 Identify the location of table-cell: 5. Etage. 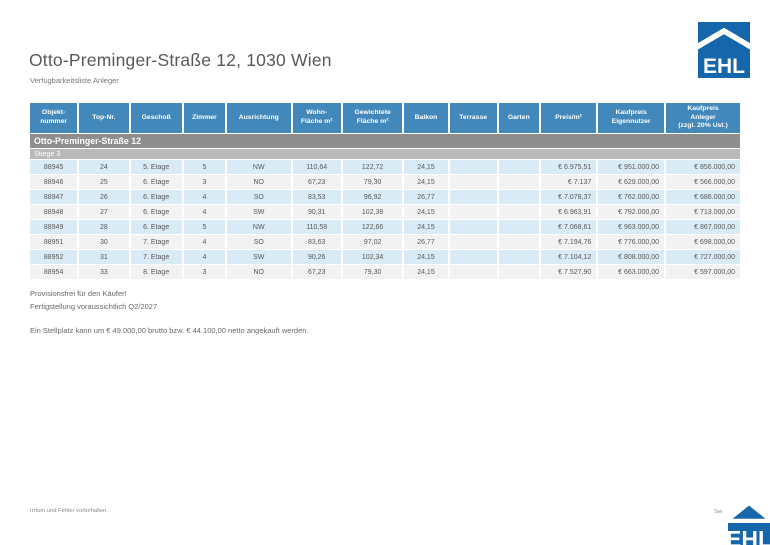
(156, 167).